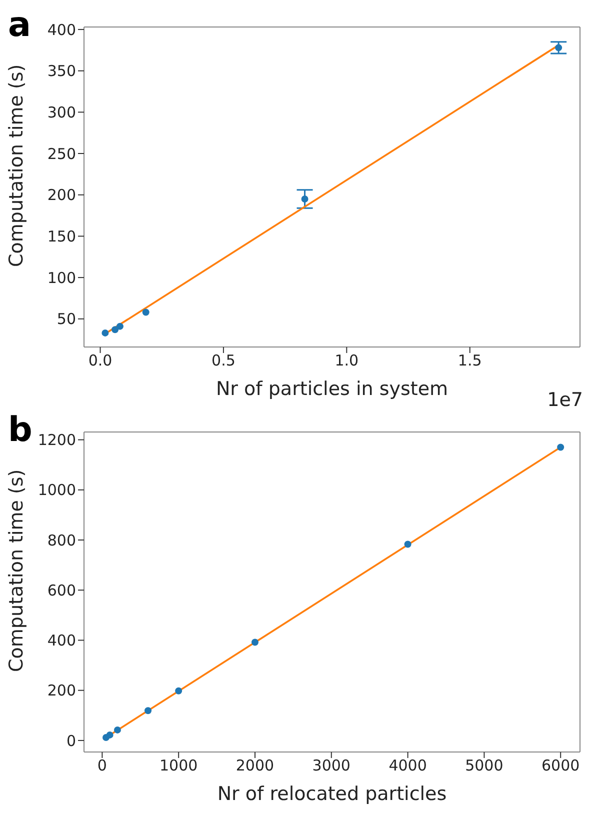 This screenshot has height=834, width=595. What do you see at coordinates (61, 112) in the screenshot?
I see `y-tick-label: 300` at bounding box center [61, 112].